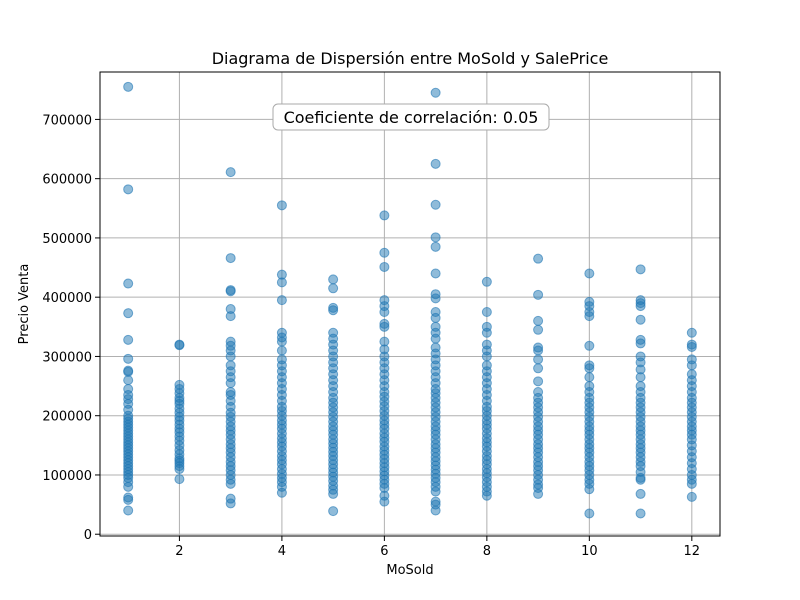  I want to click on y-tick-label: 400000, so click(67, 298).